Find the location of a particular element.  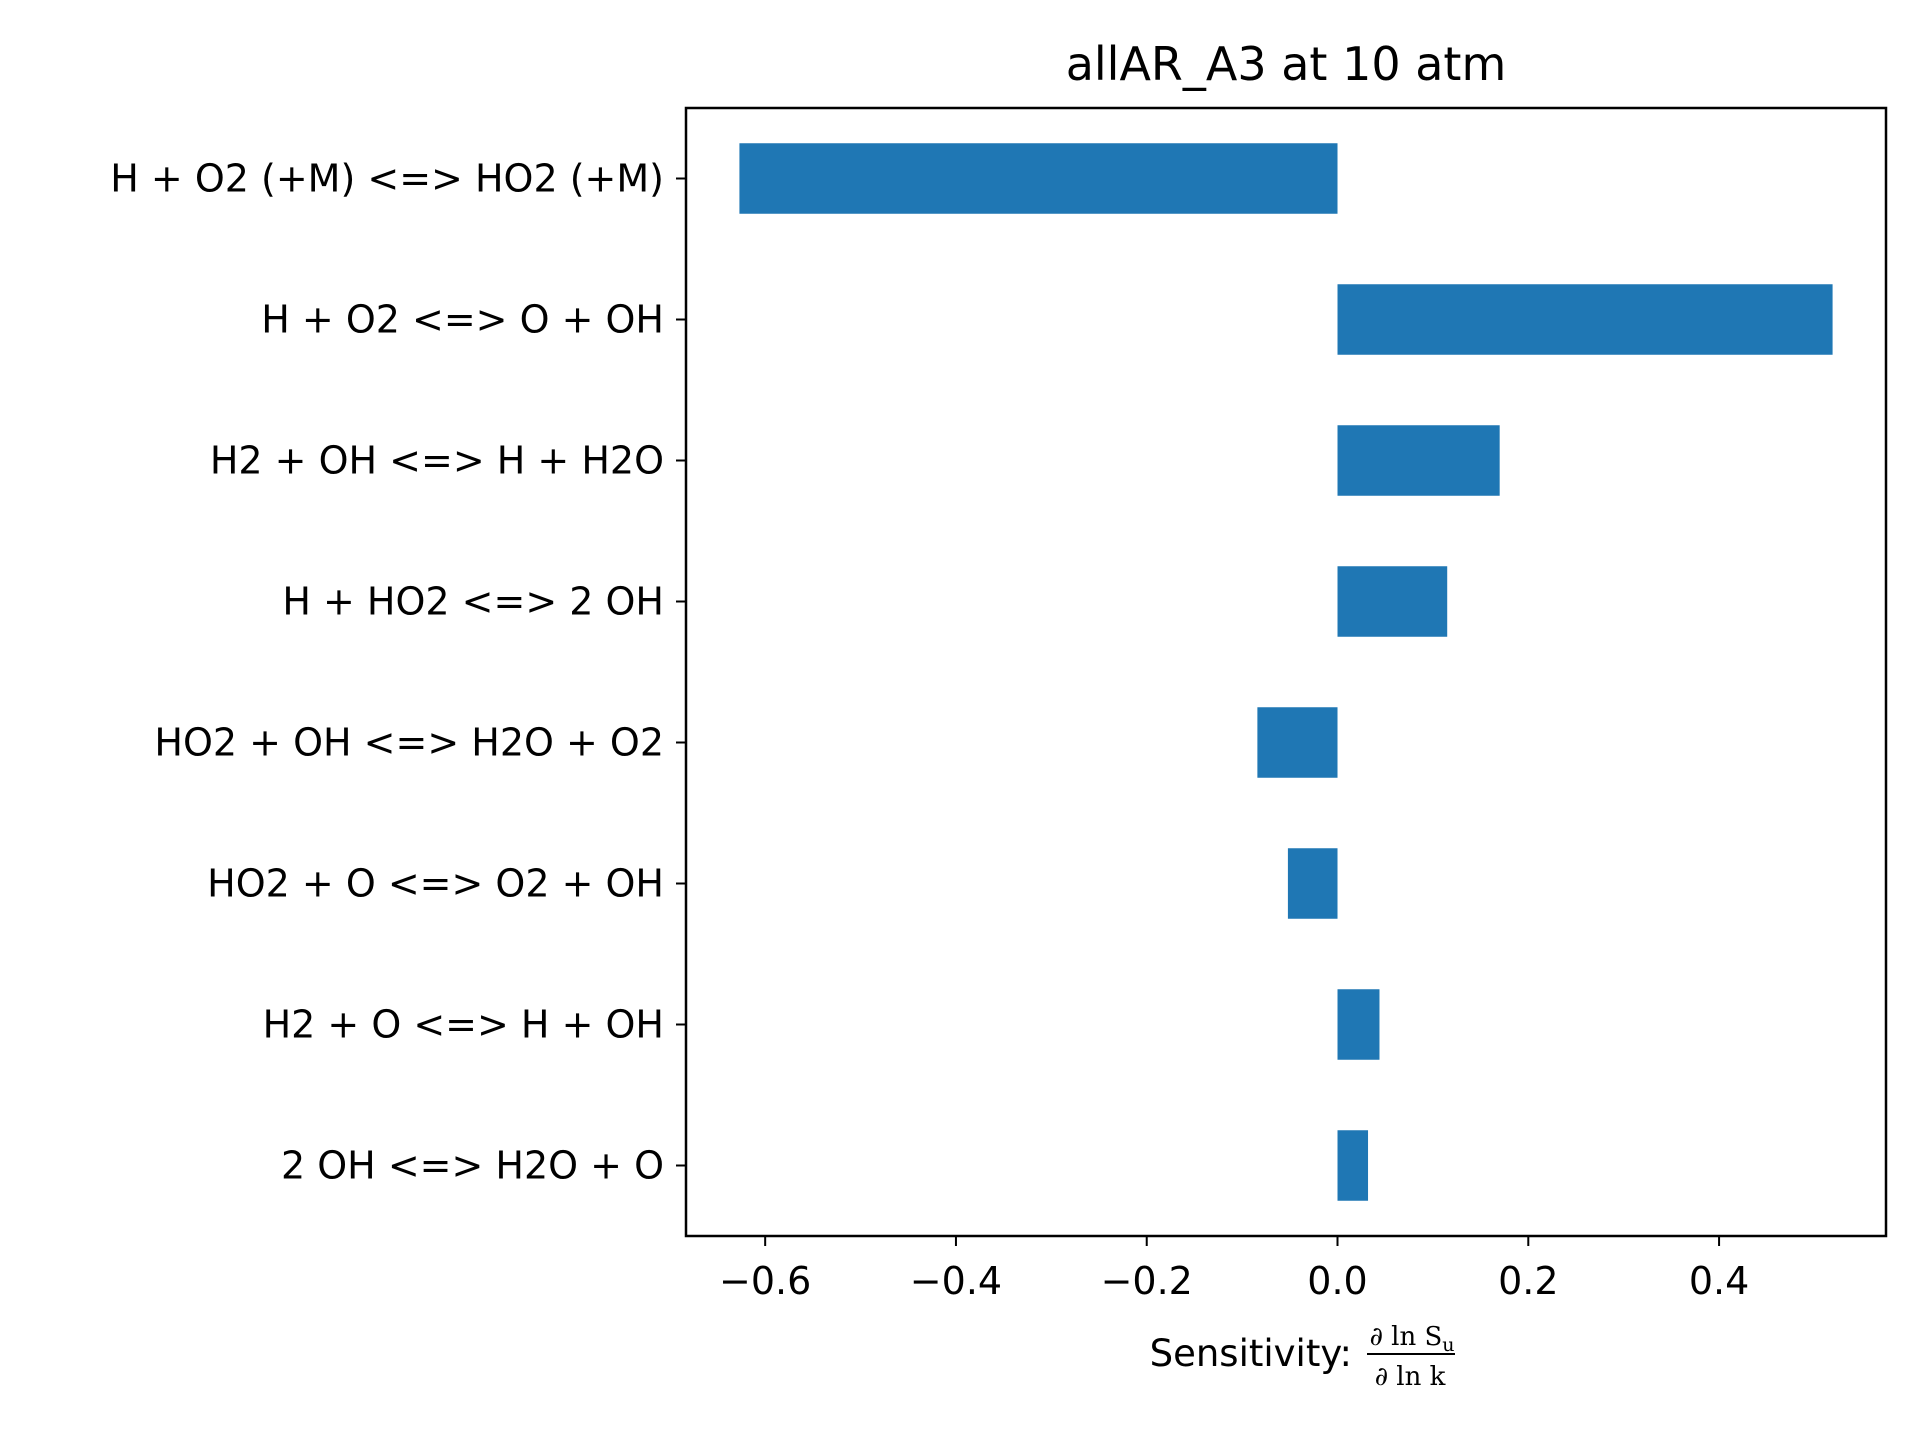

y-tick-label: H2 + O <=> H + OH is located at coordinates (463, 1025).